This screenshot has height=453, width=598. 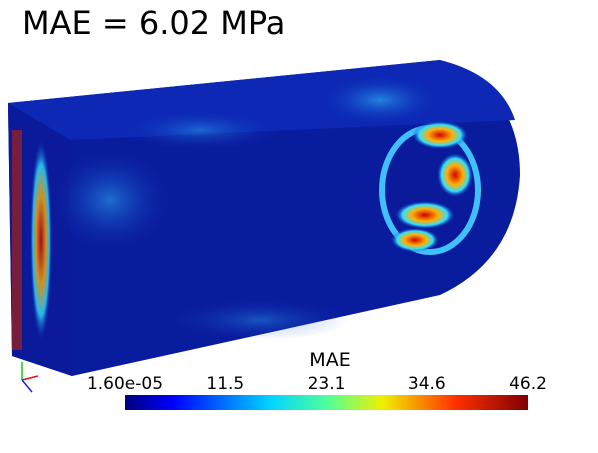 What do you see at coordinates (125, 384) in the screenshot?
I see `colorbar-tick-label: 1.60e-05` at bounding box center [125, 384].